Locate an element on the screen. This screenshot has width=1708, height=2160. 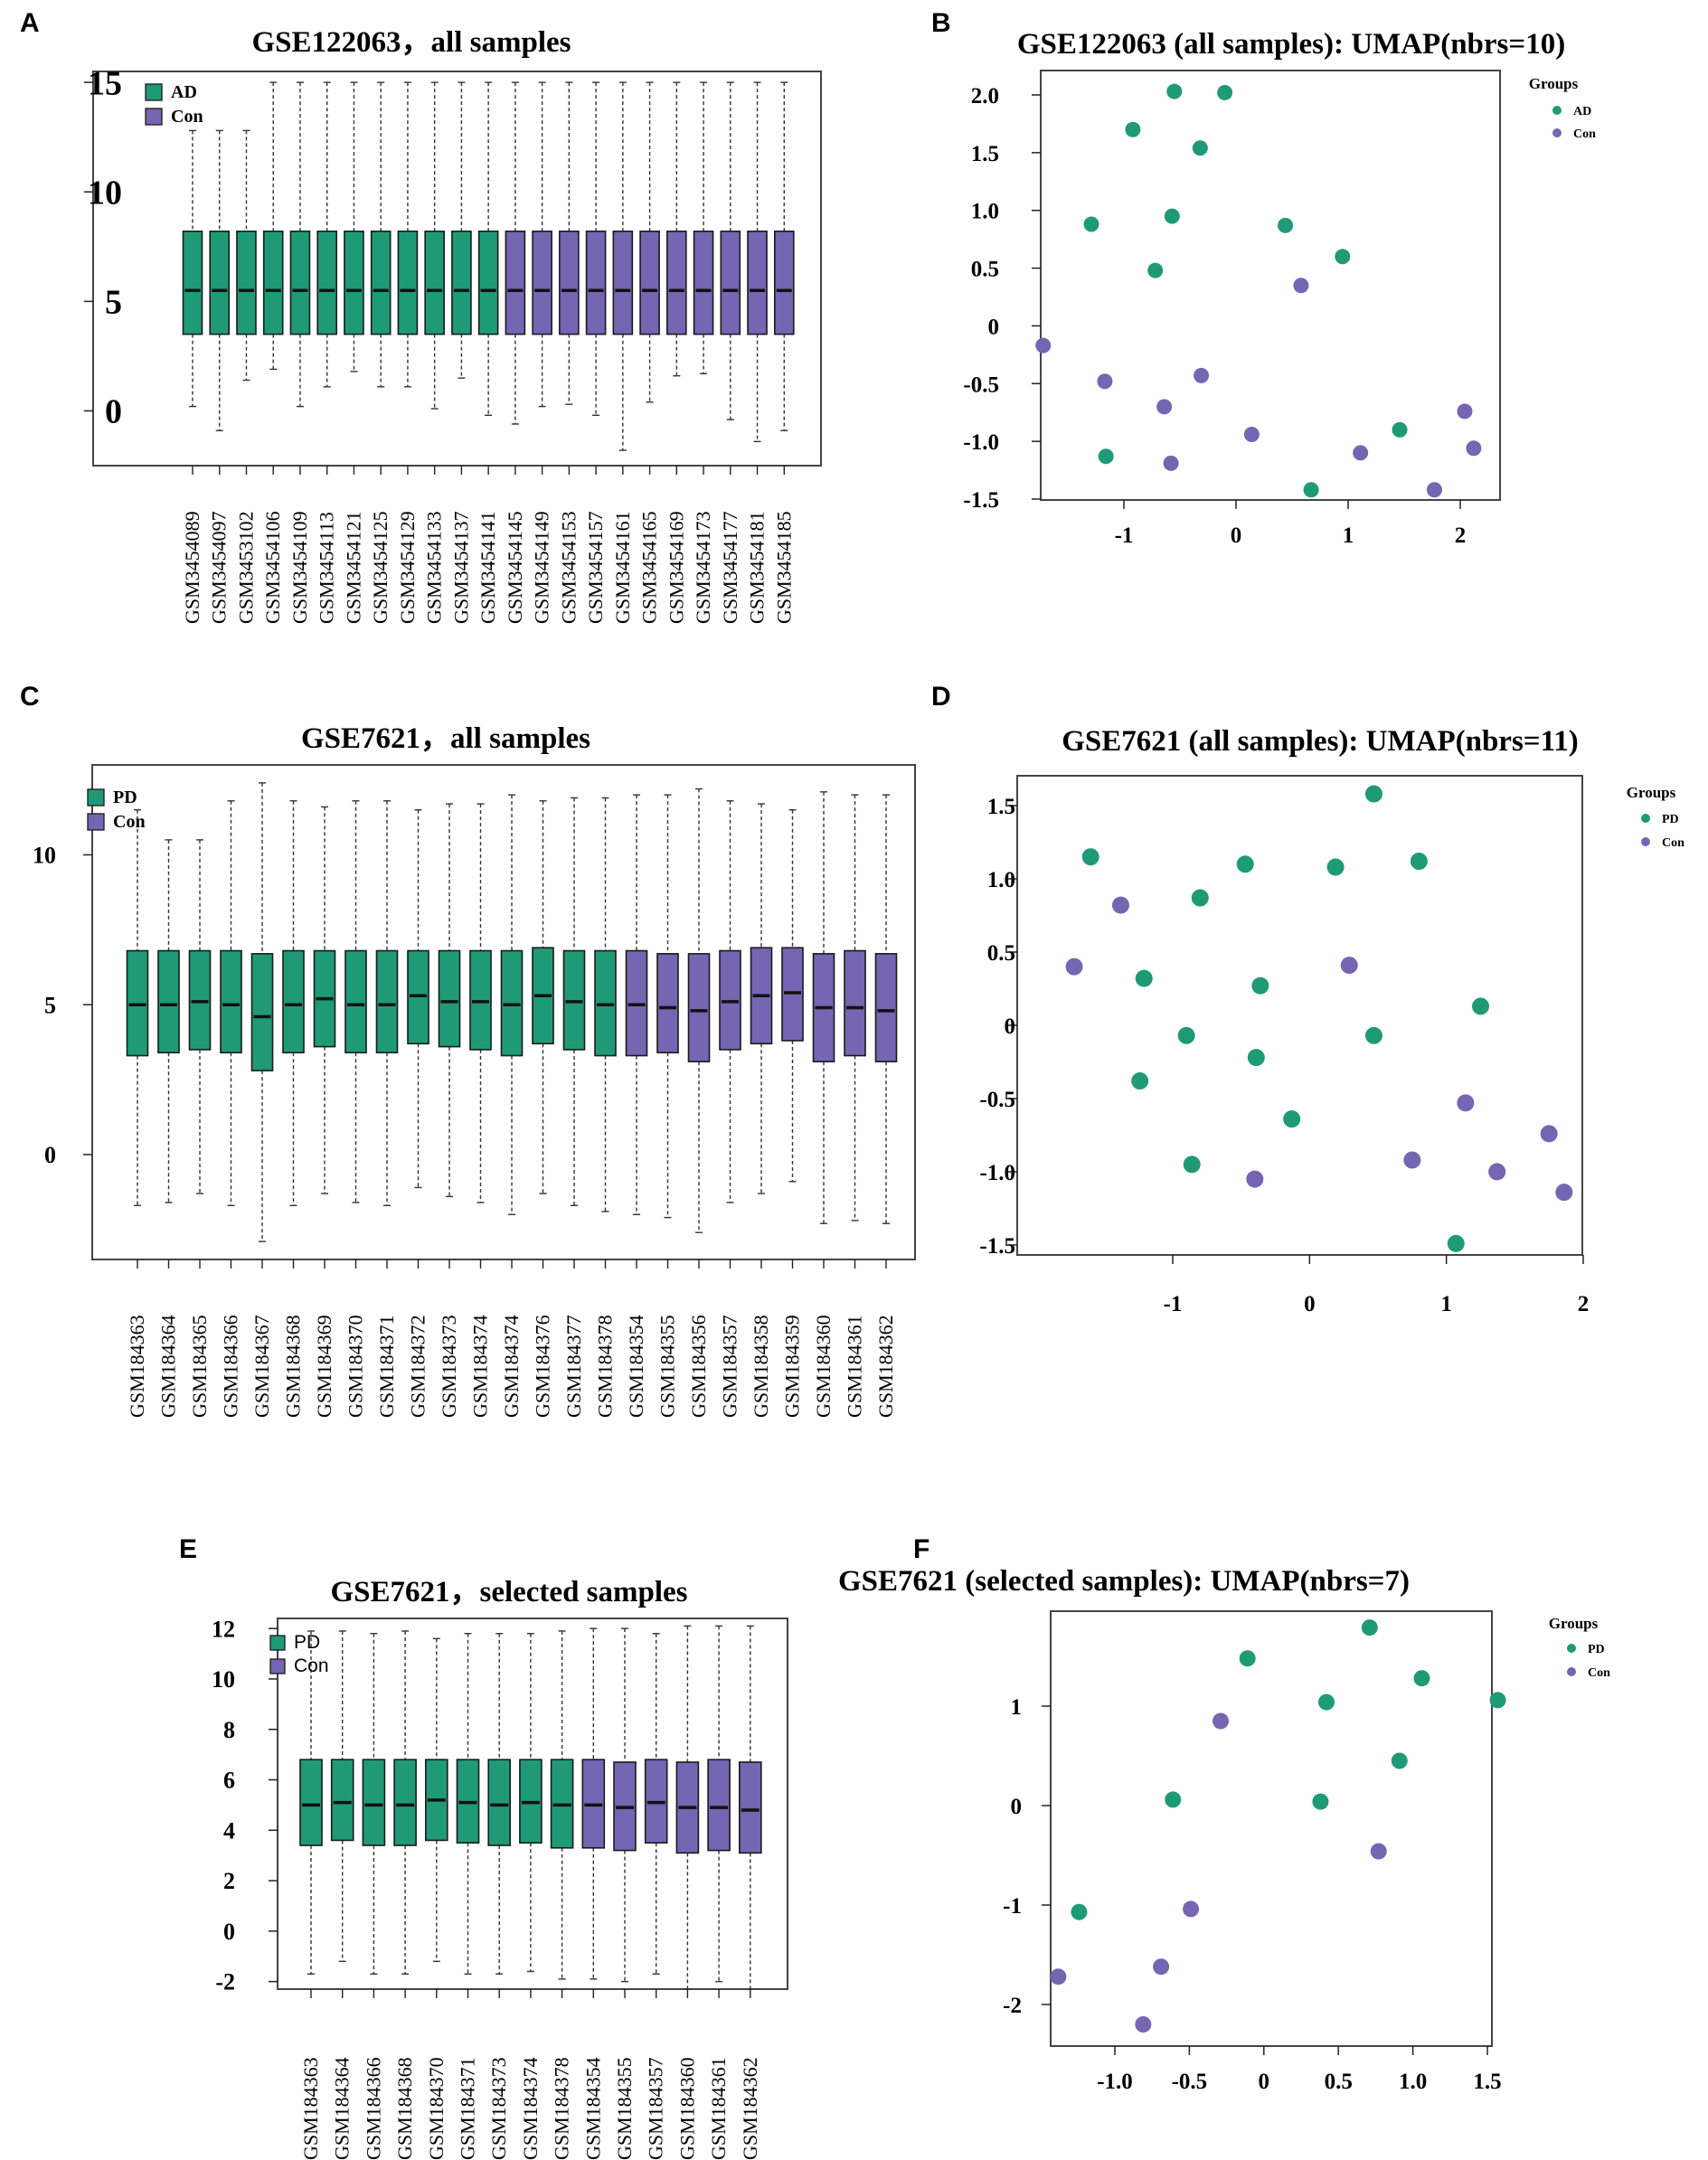
x-tick-label: -1 is located at coordinates (1124, 535).